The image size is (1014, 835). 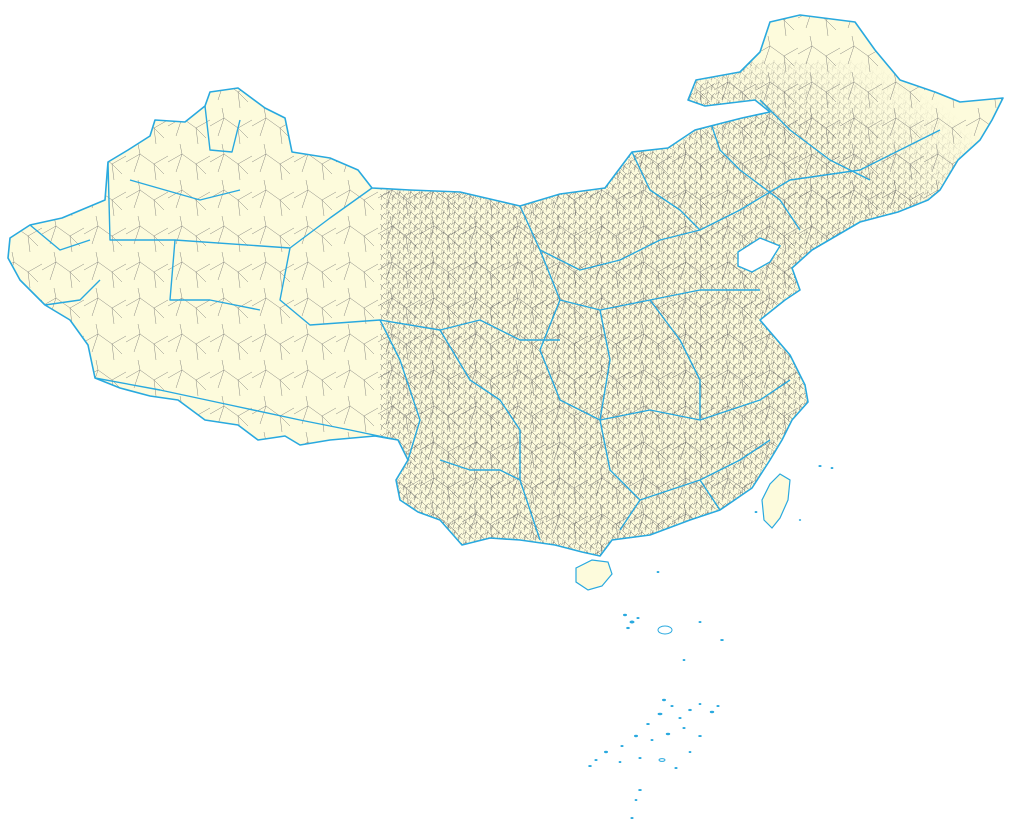 I want to click on hainan-island, so click(x=594, y=575).